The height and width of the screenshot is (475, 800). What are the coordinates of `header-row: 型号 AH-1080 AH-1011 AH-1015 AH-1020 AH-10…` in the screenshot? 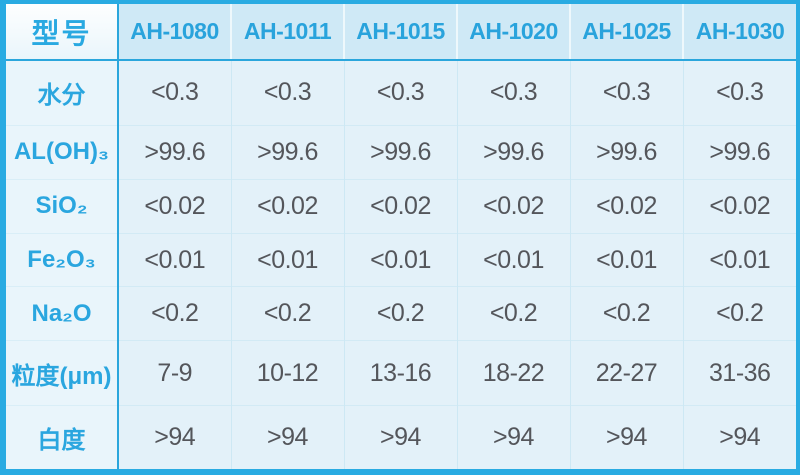 It's located at (401, 32).